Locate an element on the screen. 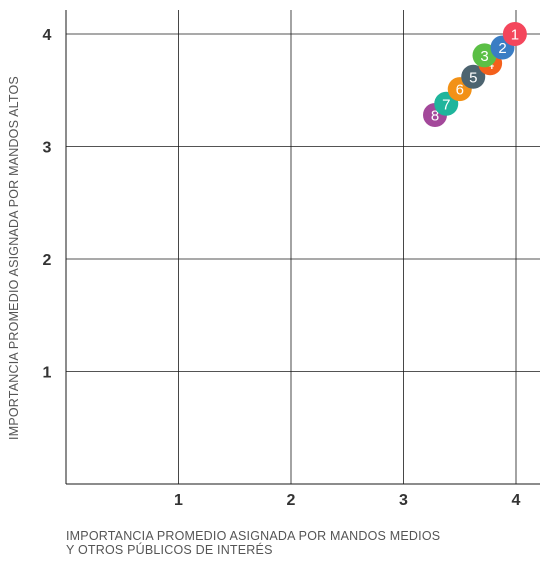  data-point-5: 5 is located at coordinates (473, 76).